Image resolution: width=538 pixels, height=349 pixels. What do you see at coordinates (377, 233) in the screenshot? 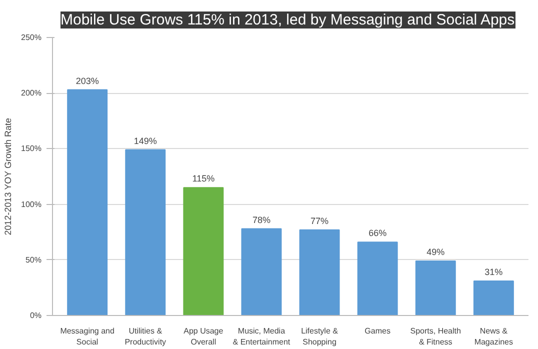
I see `data-label: 66%` at bounding box center [377, 233].